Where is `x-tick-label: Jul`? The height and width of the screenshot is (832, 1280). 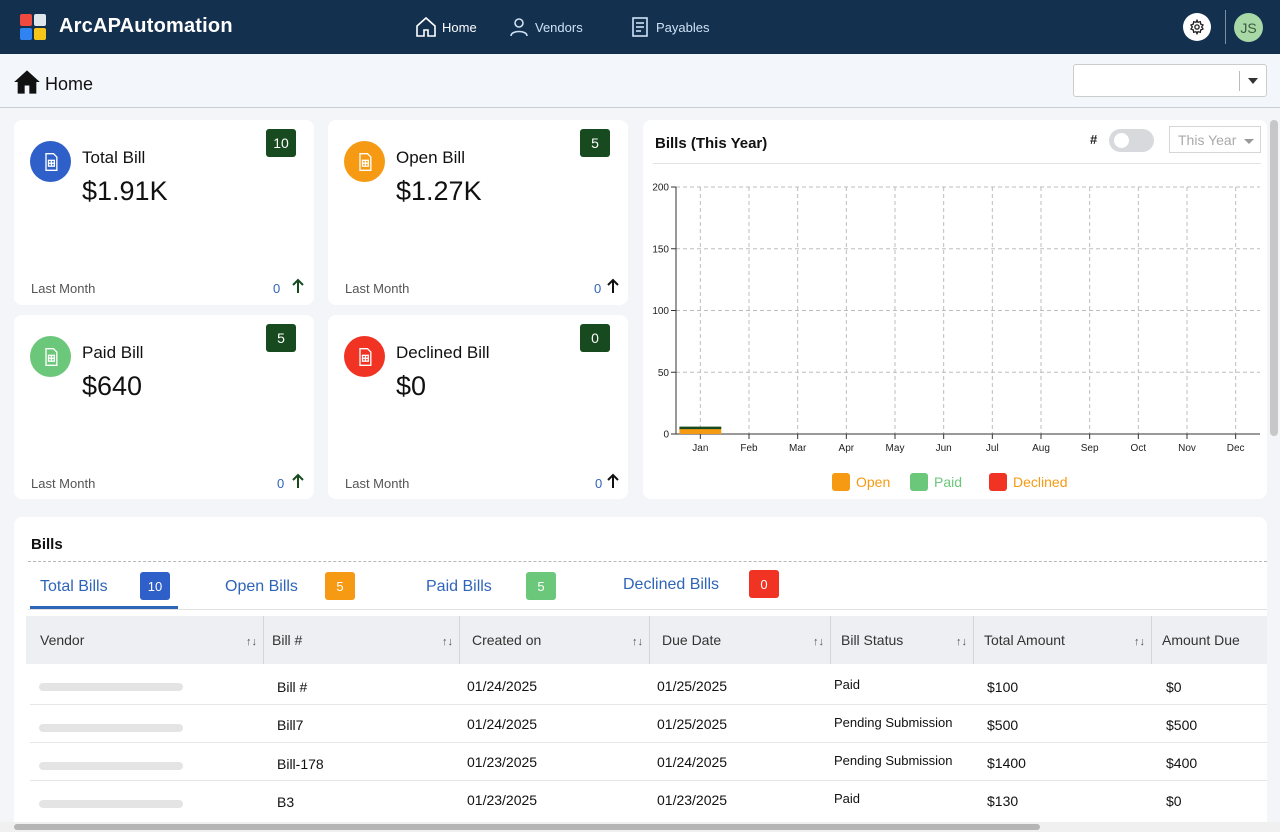 x-tick-label: Jul is located at coordinates (992, 448).